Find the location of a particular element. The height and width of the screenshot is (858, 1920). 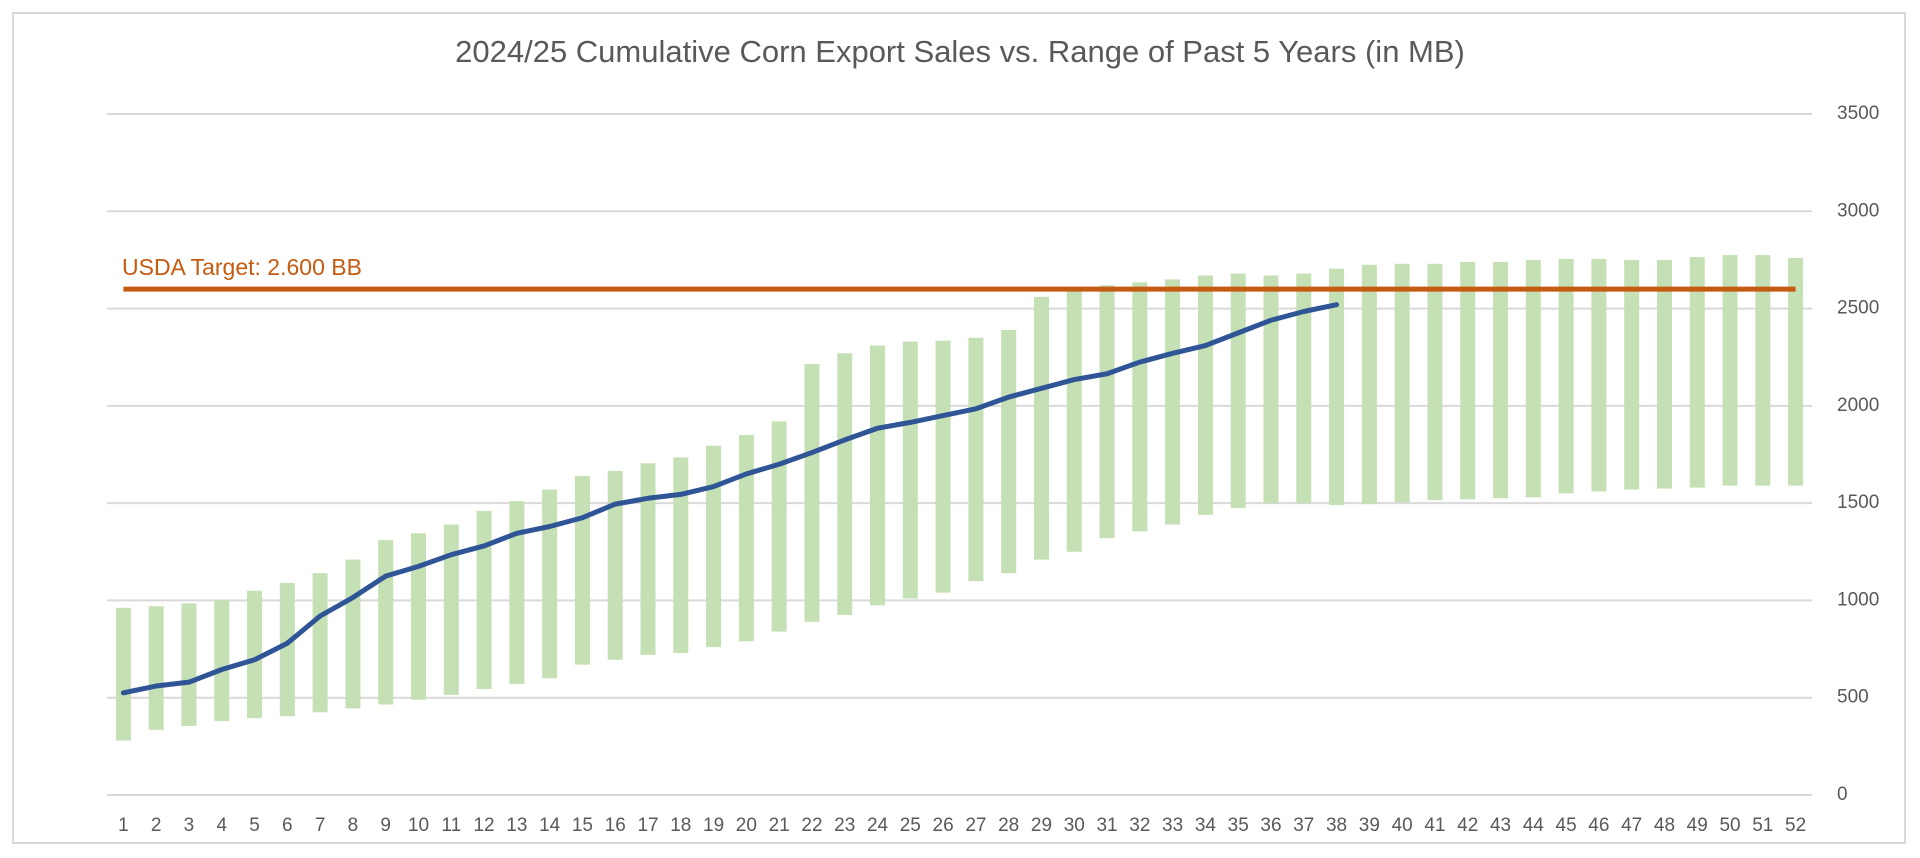

x-tick-label: 49 is located at coordinates (1697, 825).